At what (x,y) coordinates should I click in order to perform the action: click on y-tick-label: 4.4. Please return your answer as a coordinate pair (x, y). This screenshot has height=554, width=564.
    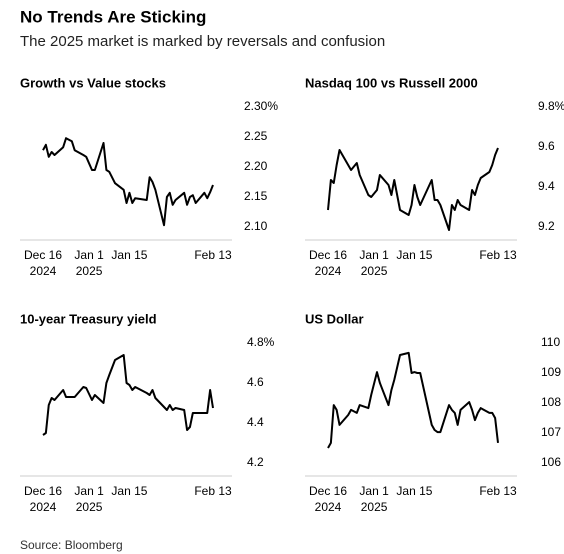
    Looking at the image, I should click on (255, 422).